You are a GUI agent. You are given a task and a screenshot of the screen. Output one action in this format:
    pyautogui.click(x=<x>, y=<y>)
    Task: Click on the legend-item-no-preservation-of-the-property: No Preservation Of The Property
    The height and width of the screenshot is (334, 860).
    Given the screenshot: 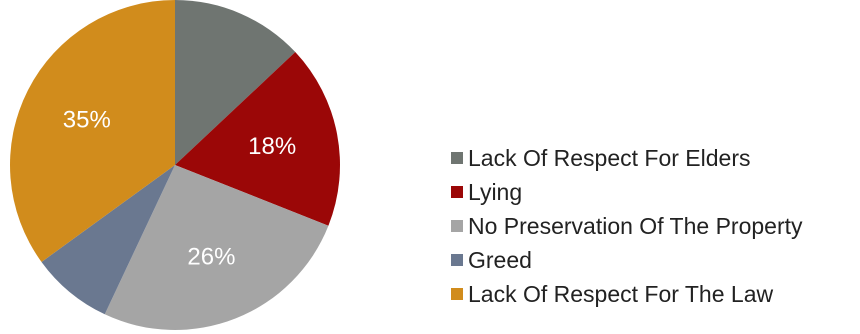 What is the action you would take?
    pyautogui.click(x=627, y=226)
    